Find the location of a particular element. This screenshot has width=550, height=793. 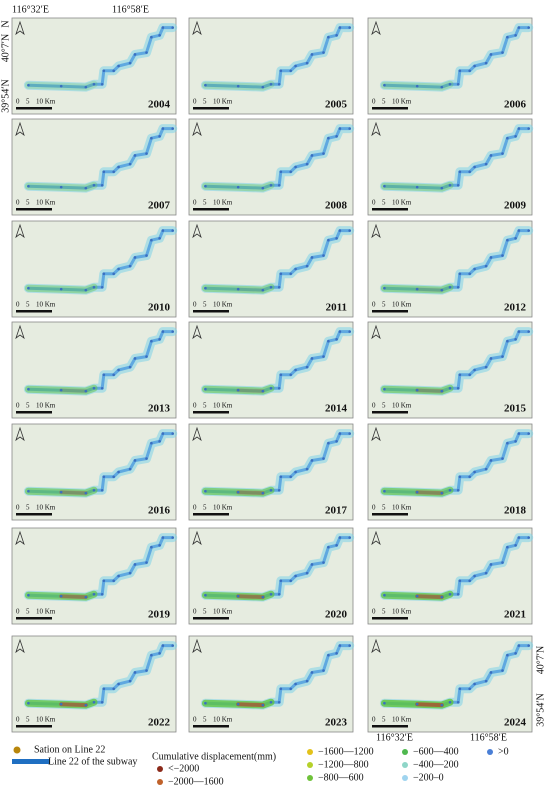

legend-title: Cumulative displacement(mm) is located at coordinates (214, 756).